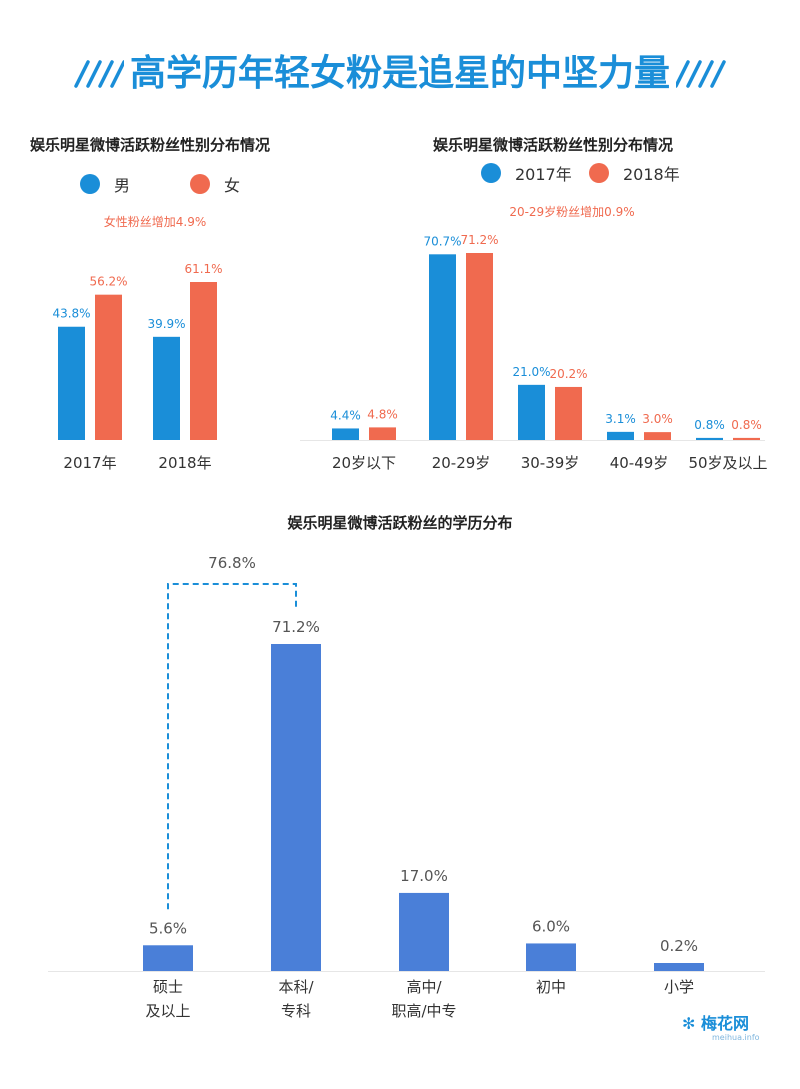 This screenshot has width=800, height=1089. I want to click on annotation-bracket, so click(232, 746).